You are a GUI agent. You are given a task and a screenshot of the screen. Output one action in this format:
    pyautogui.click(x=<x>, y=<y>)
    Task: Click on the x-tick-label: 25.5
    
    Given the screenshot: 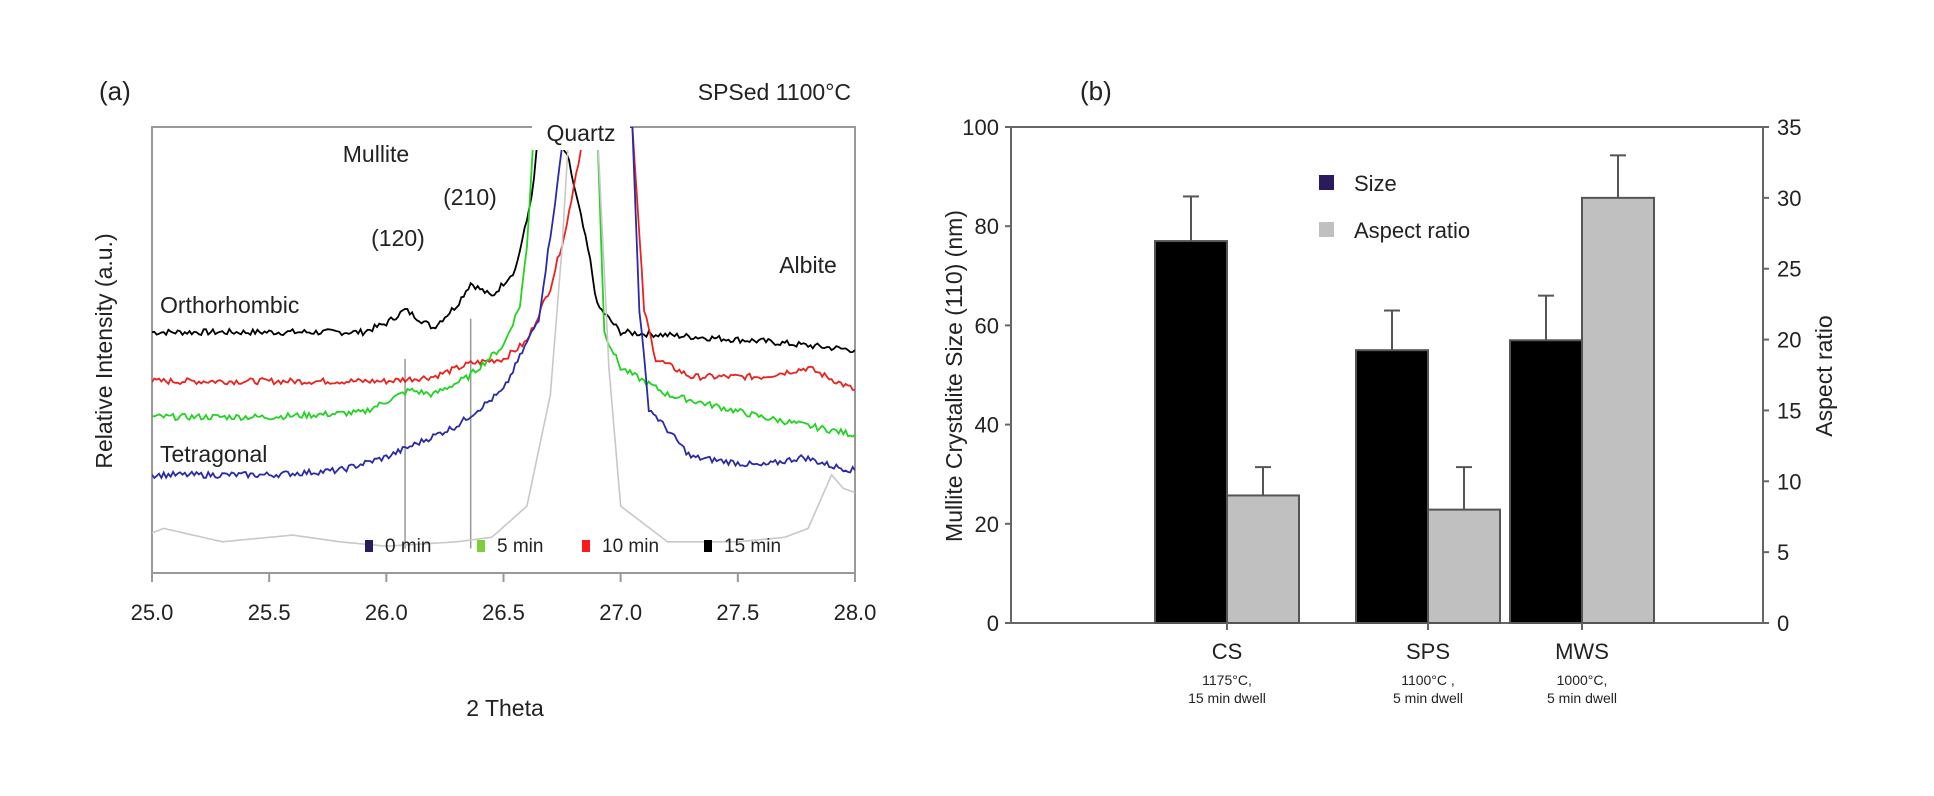 What is the action you would take?
    pyautogui.click(x=269, y=612)
    